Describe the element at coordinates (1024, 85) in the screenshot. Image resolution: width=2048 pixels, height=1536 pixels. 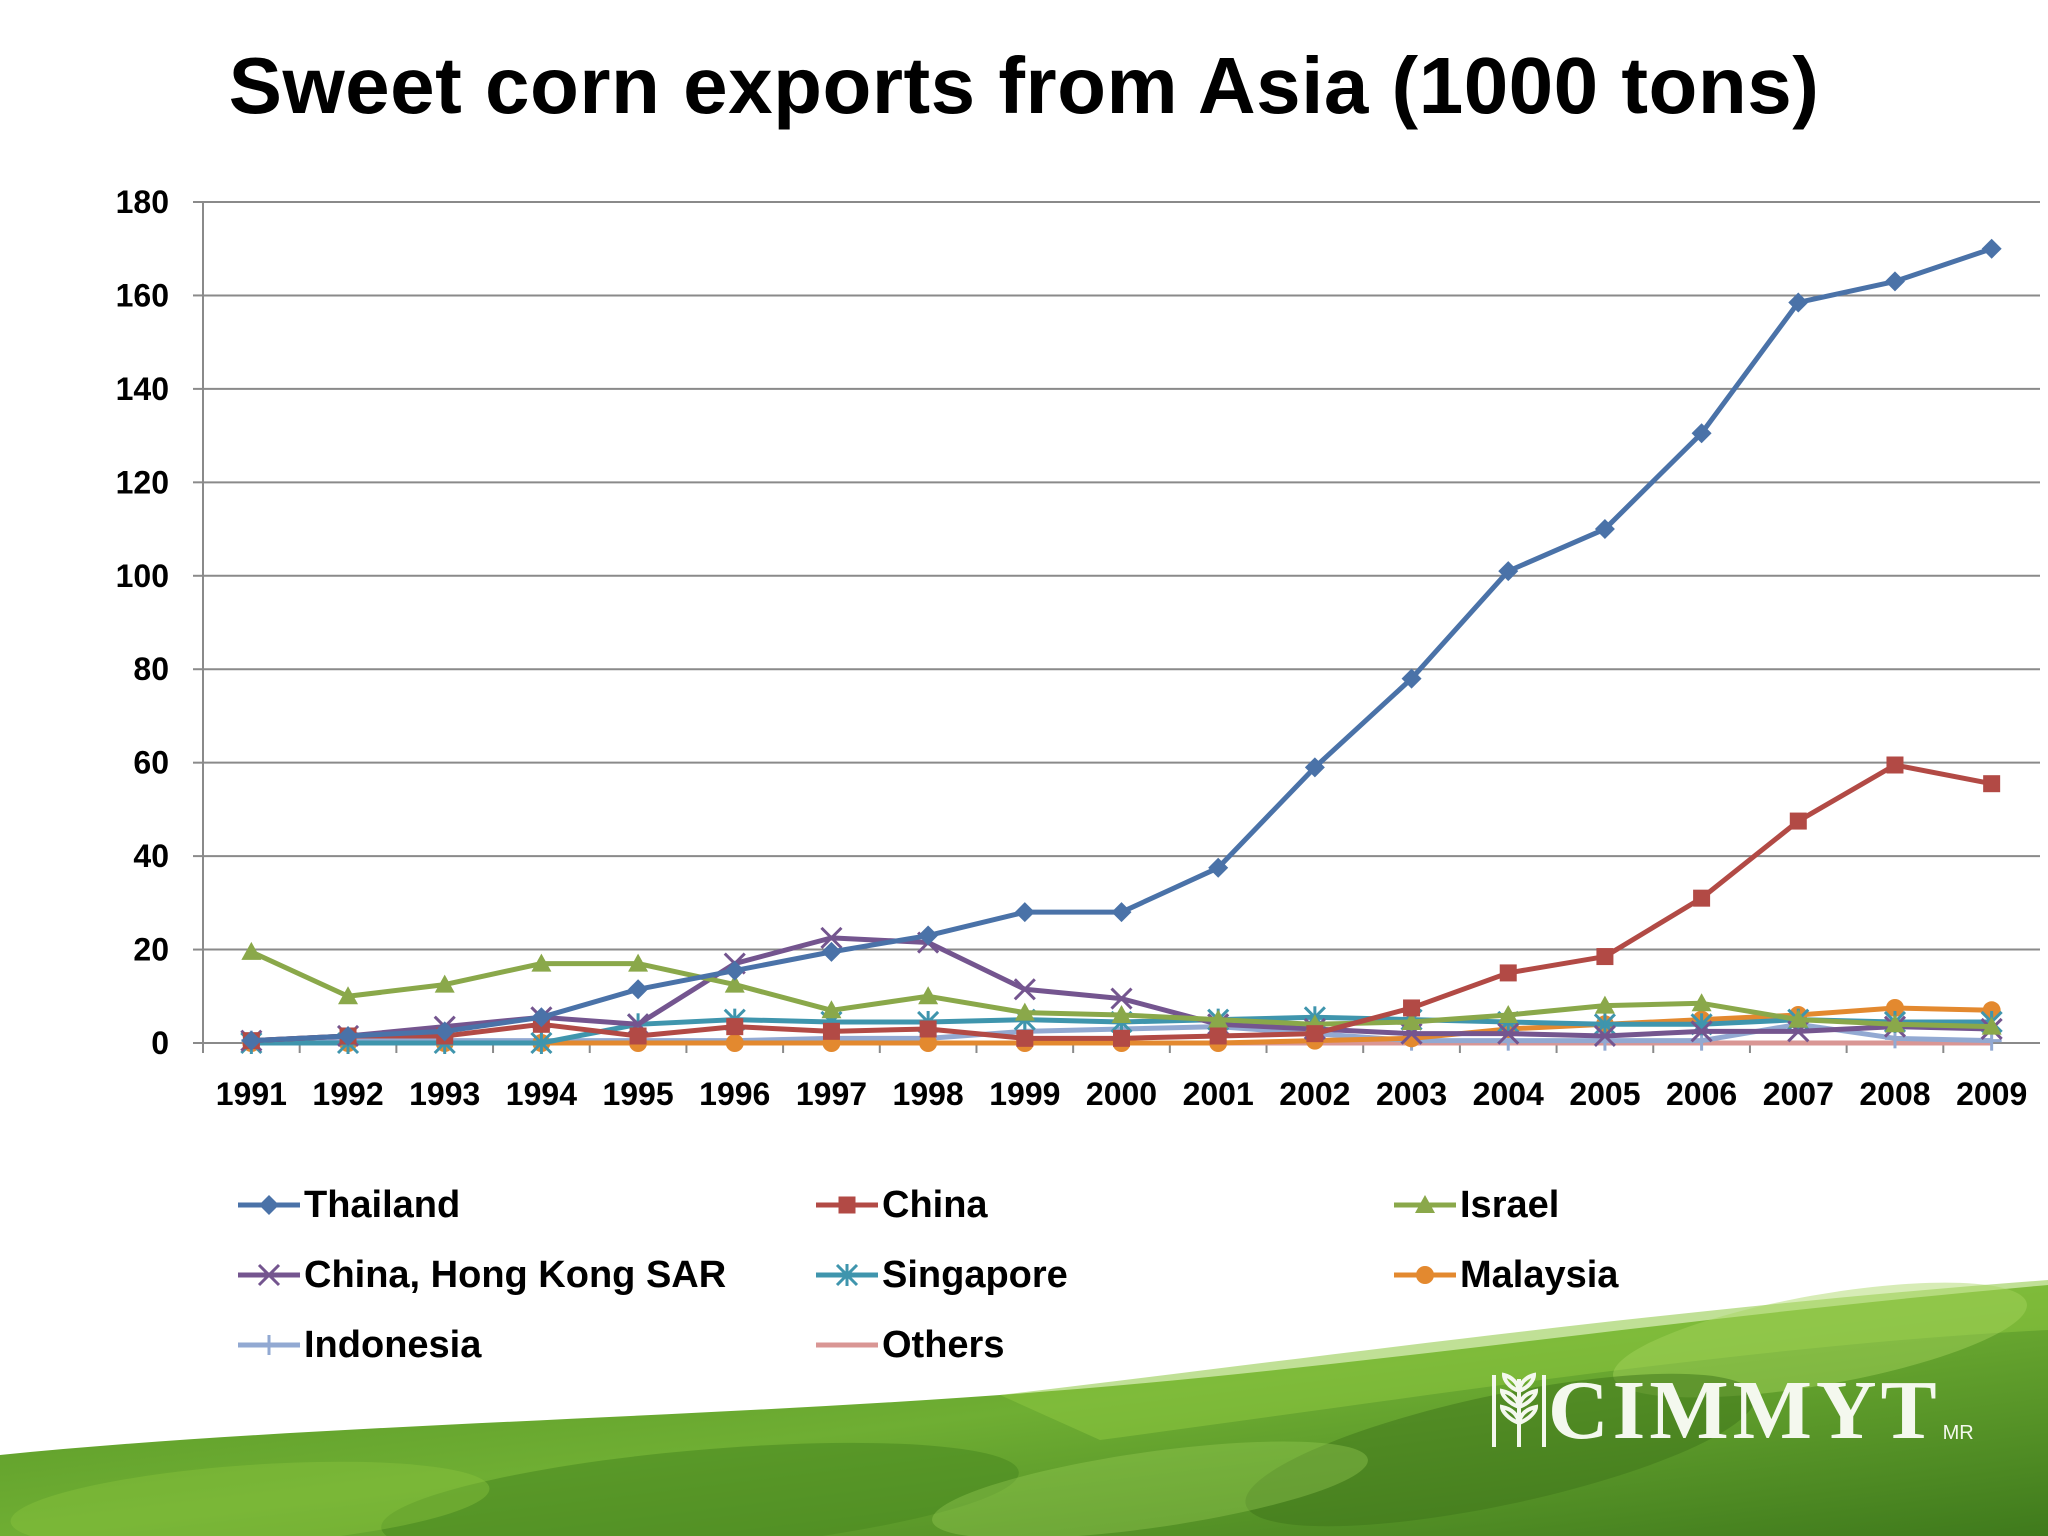
I see `chart-title: Sweet corn exports from Asia (1000 tons)` at that location.